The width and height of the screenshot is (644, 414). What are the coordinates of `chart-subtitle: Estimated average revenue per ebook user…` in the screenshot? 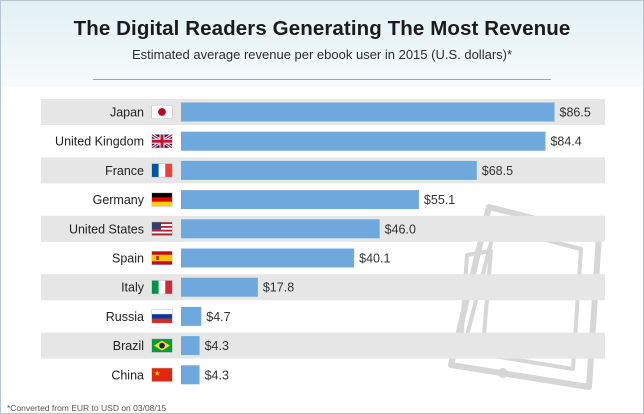 It's located at (322, 54).